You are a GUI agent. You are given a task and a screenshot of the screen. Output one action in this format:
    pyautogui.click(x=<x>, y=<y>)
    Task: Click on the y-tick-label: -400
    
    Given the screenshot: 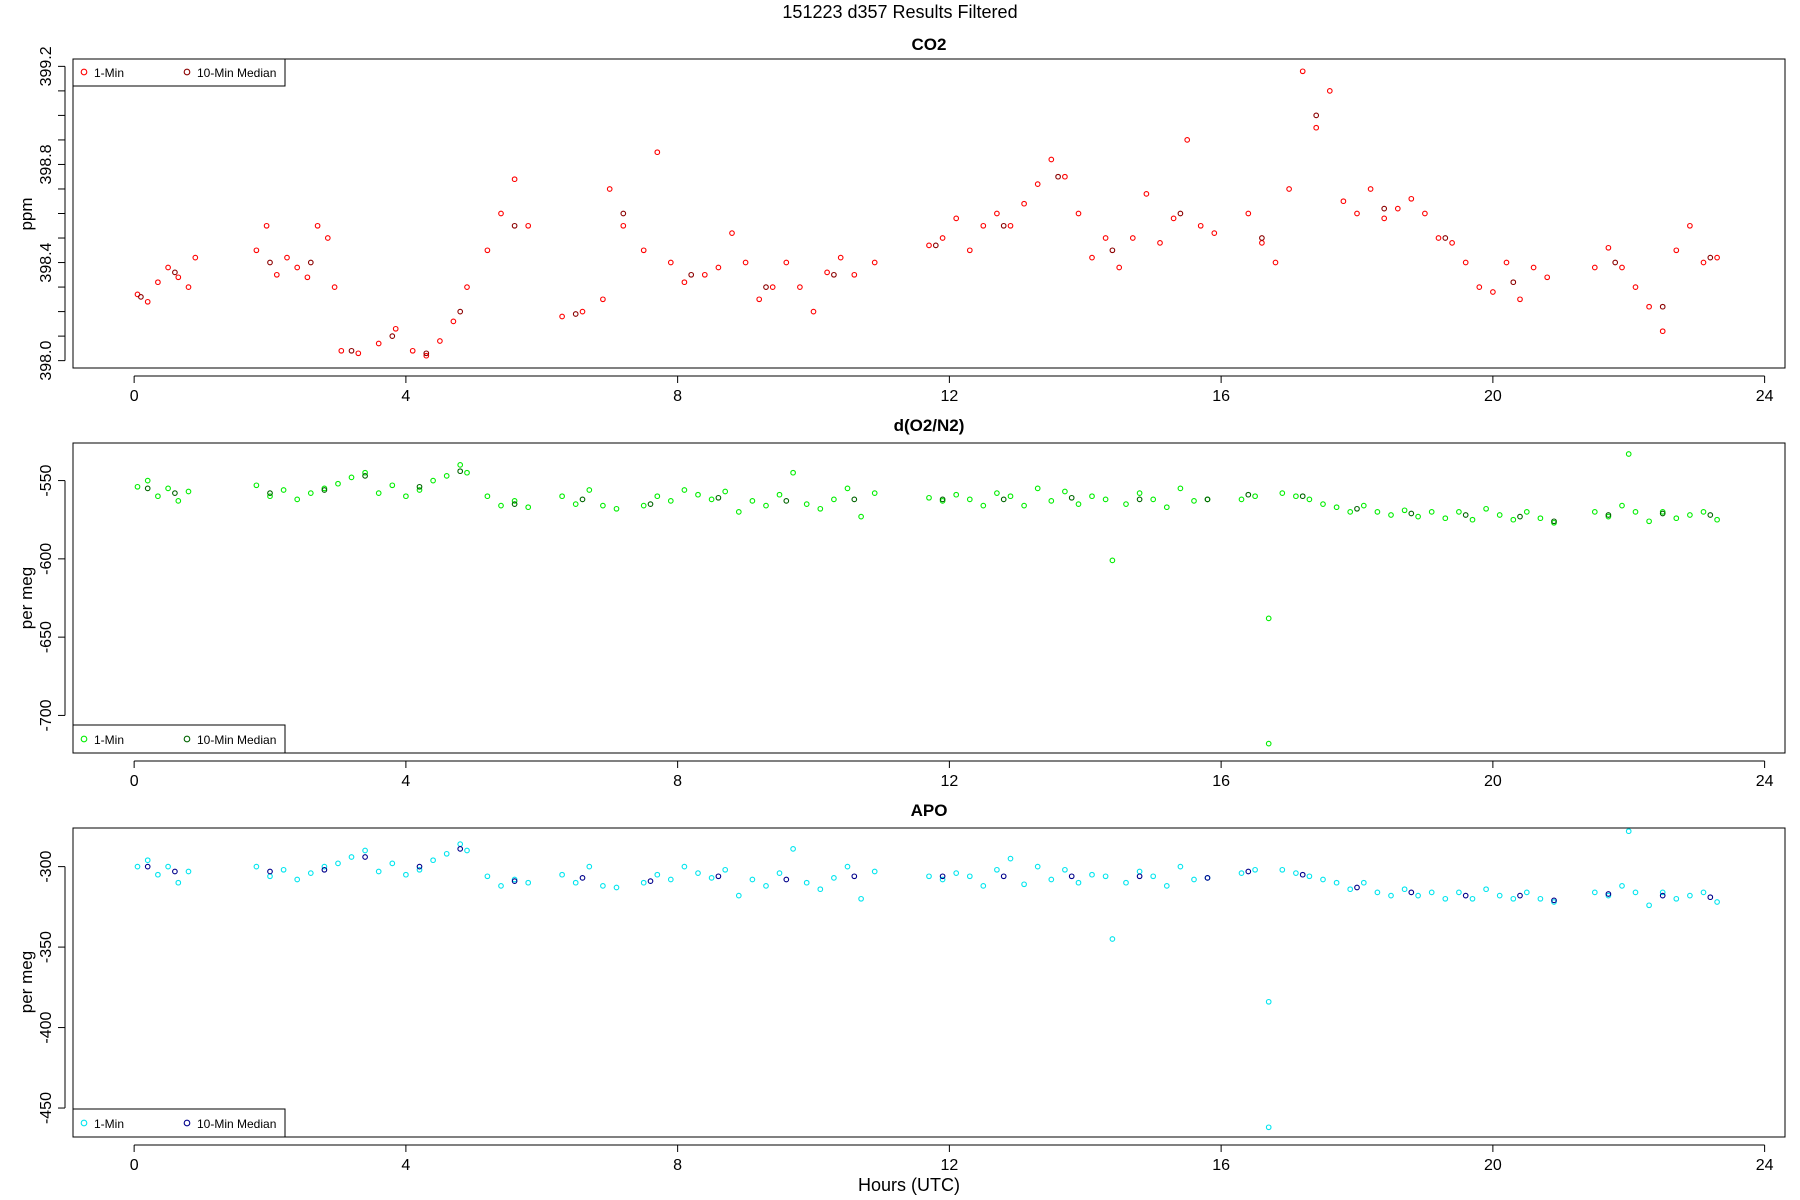 What is the action you would take?
    pyautogui.click(x=46, y=1027)
    